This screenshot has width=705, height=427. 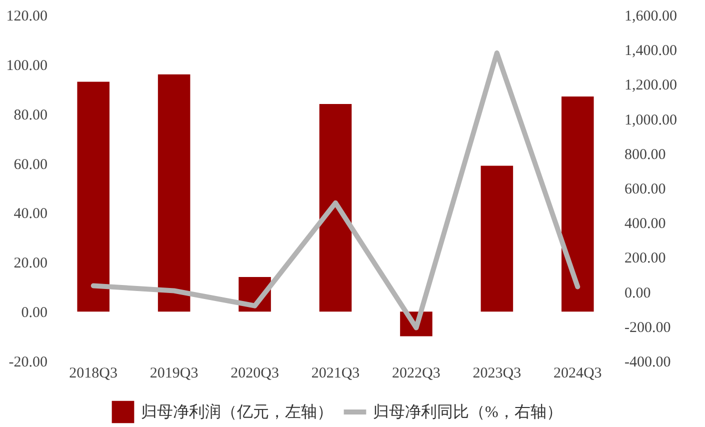 I want to click on y-tick-label: 0.00, so click(x=34, y=313).